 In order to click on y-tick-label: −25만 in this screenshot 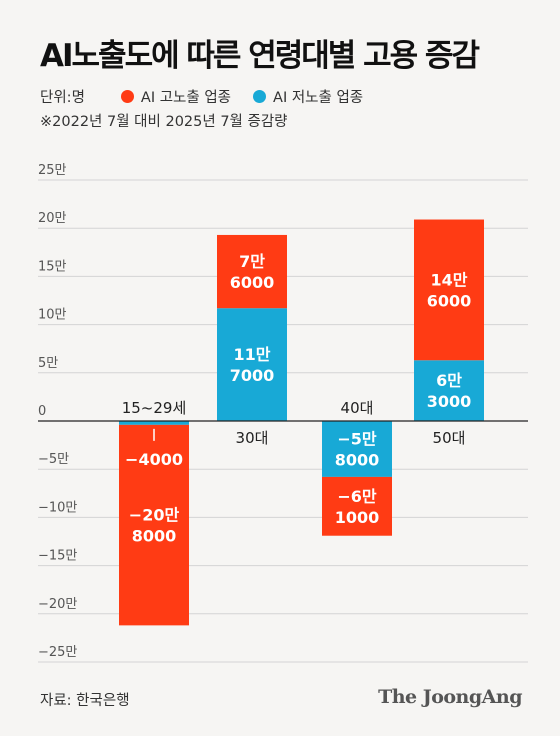, I will do `click(57, 652)`.